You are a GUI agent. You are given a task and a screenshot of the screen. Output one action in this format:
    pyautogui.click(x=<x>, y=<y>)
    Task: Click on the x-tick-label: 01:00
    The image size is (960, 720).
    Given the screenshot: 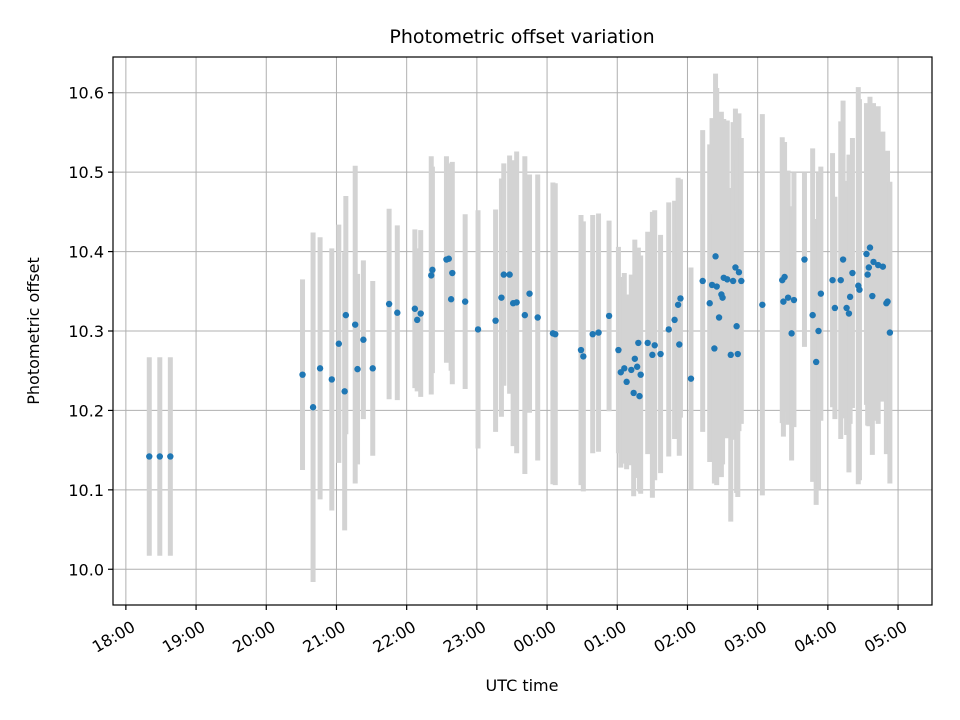 What is the action you would take?
    pyautogui.click(x=604, y=637)
    